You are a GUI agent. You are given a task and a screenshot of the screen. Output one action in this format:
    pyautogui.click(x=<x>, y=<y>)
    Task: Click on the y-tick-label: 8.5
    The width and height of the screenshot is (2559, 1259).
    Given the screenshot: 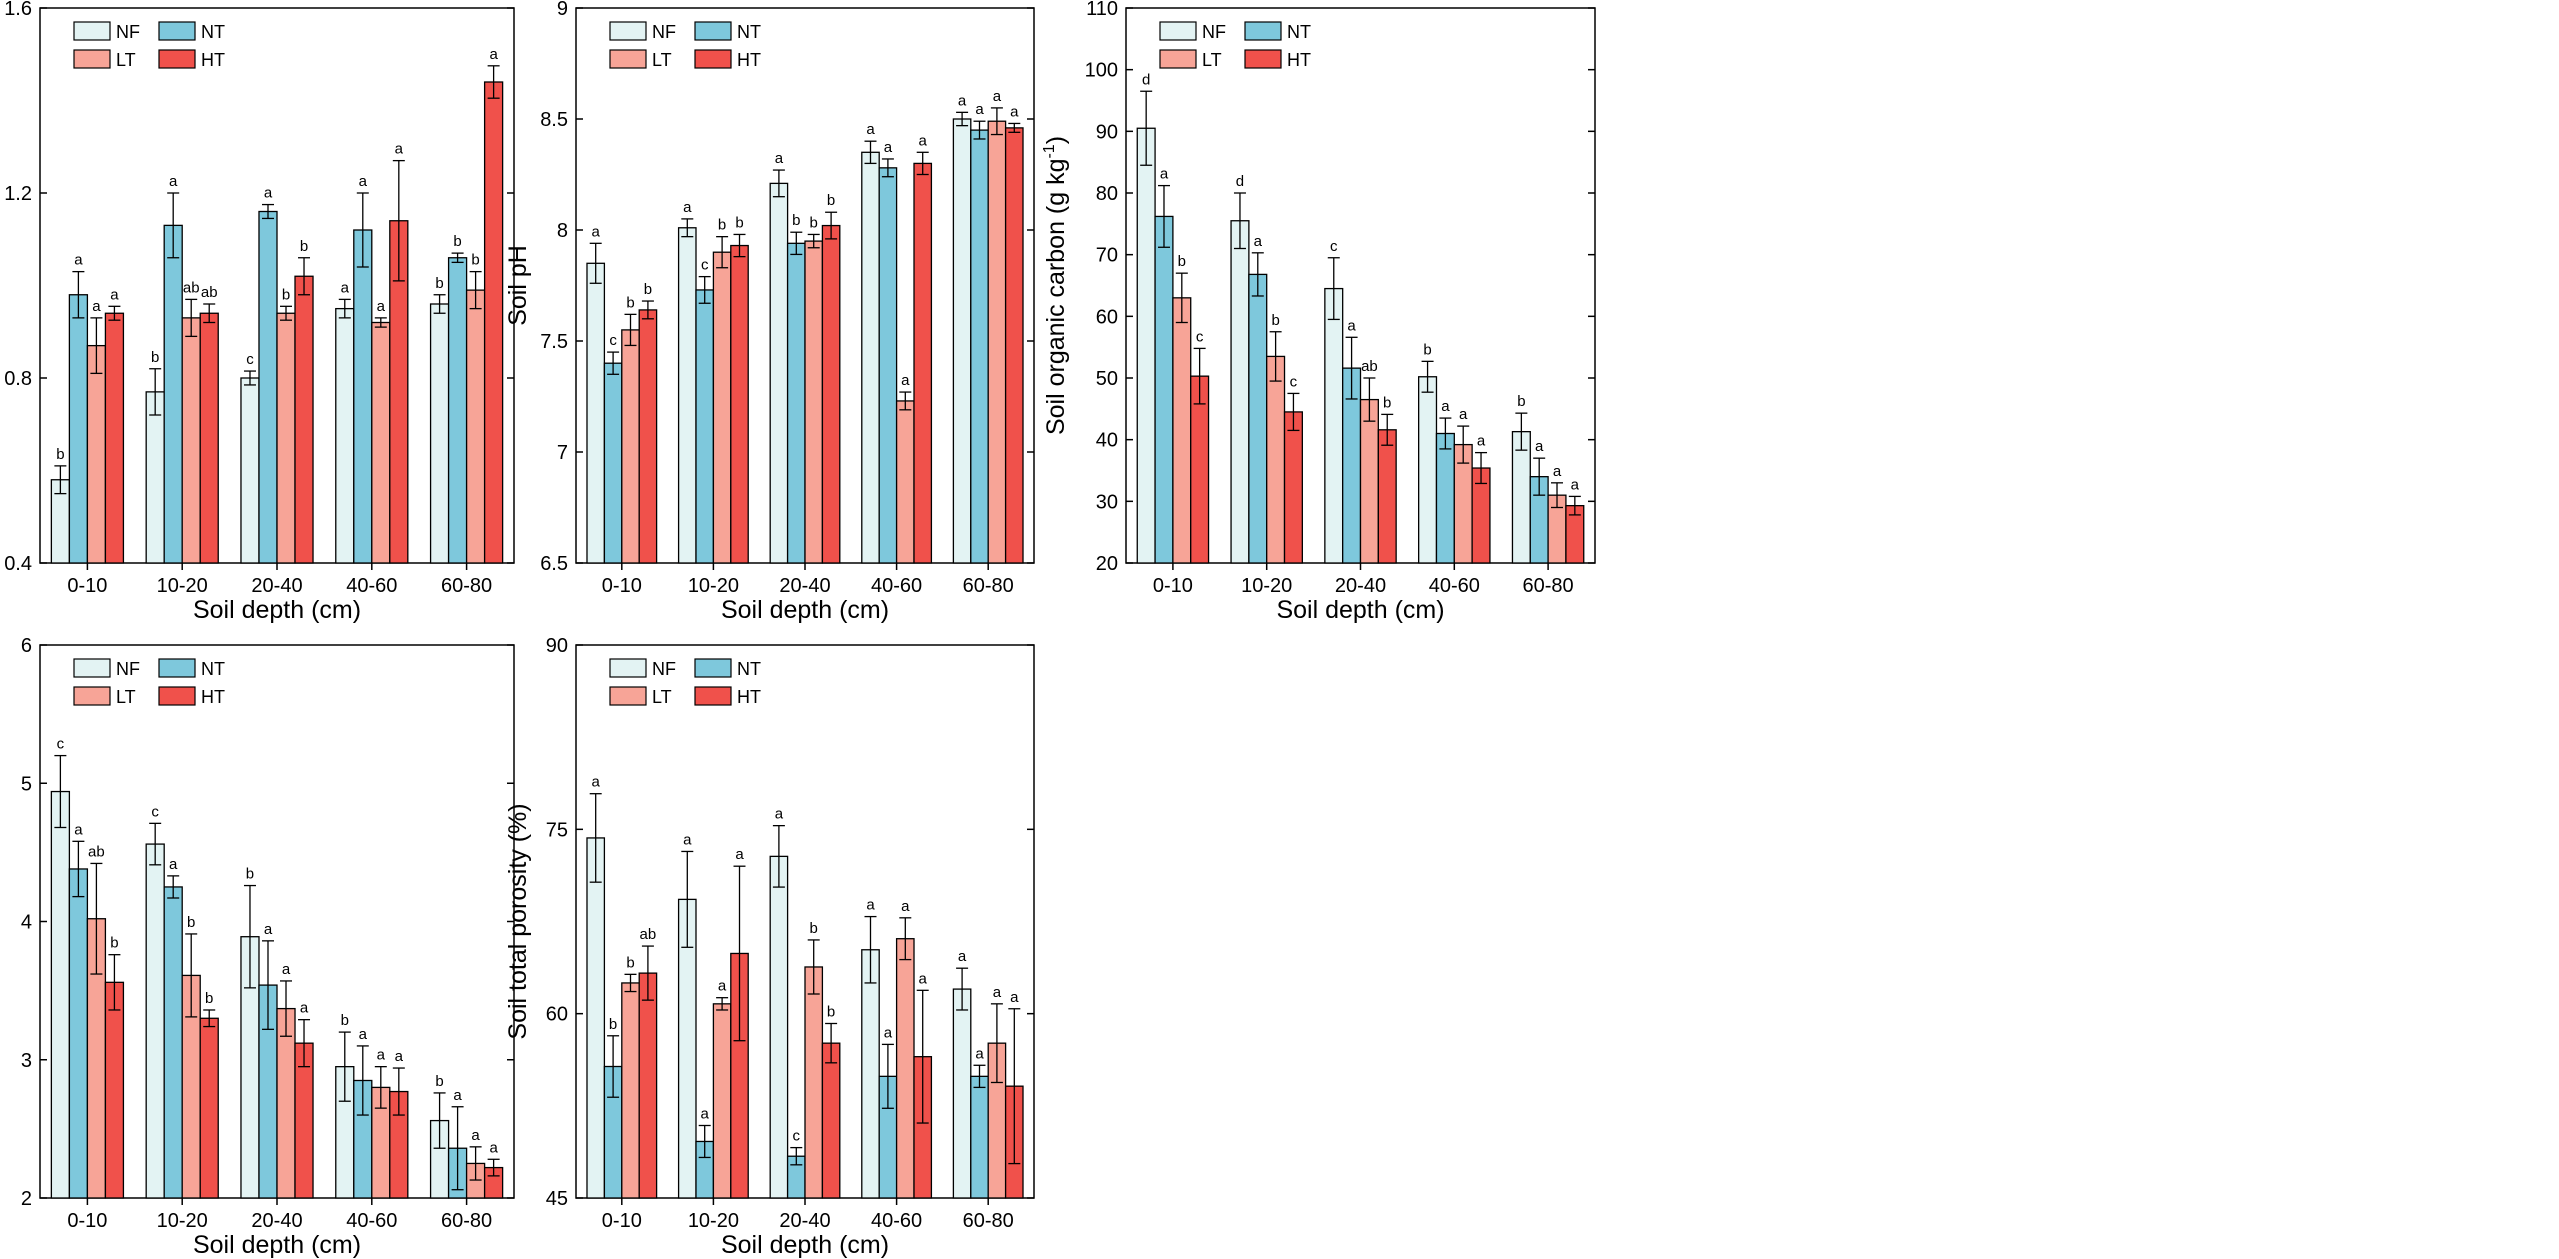 What is the action you would take?
    pyautogui.click(x=554, y=120)
    